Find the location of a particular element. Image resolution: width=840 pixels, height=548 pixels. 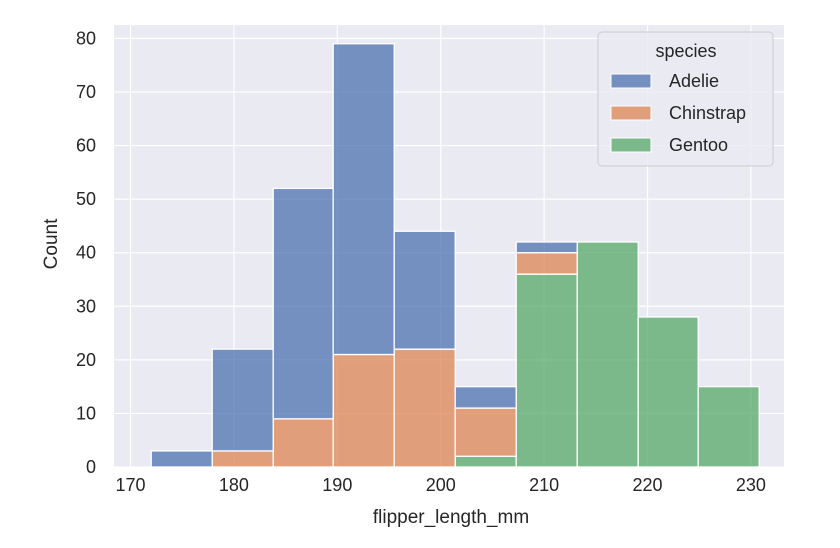

x-tick-label: 180 is located at coordinates (234, 485).